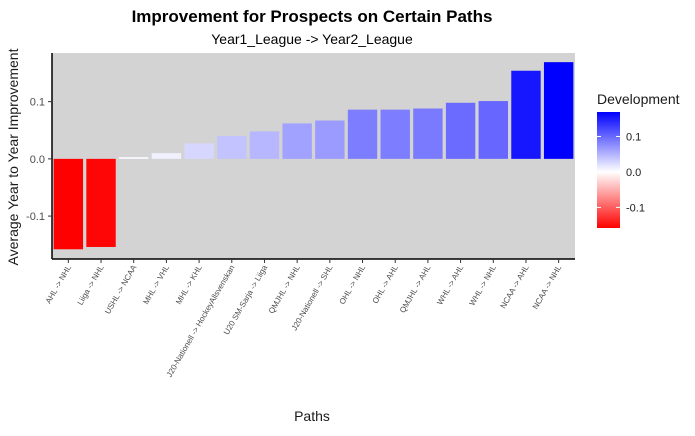  I want to click on x-tick-label: AHL -> NHL, so click(59, 284).